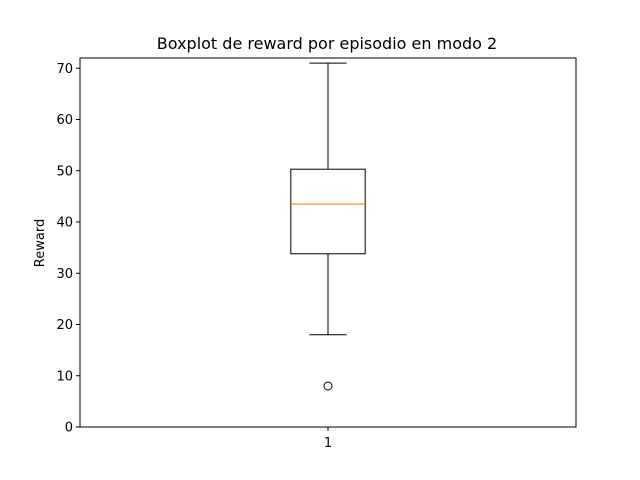  Describe the element at coordinates (64, 120) in the screenshot. I see `y-tick-label: 60` at that location.